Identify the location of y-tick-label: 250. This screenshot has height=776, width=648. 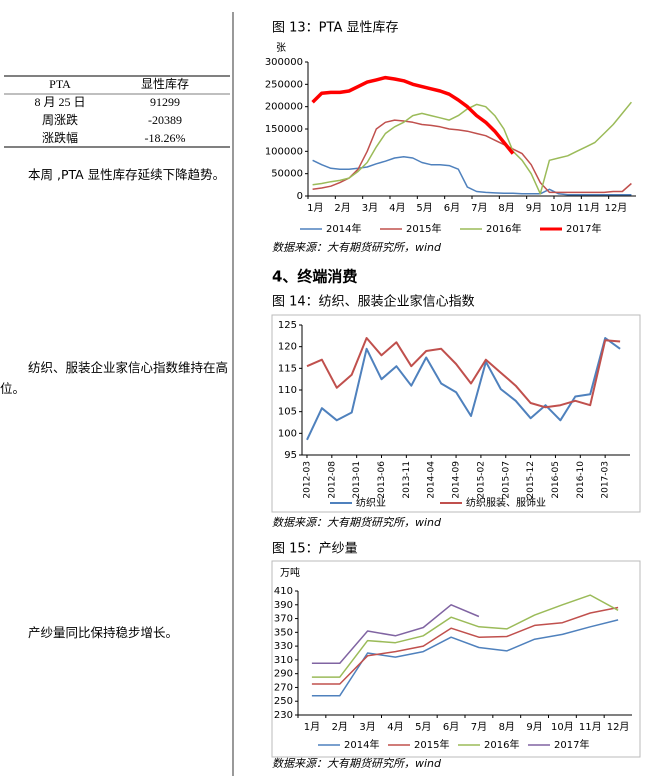
(283, 701).